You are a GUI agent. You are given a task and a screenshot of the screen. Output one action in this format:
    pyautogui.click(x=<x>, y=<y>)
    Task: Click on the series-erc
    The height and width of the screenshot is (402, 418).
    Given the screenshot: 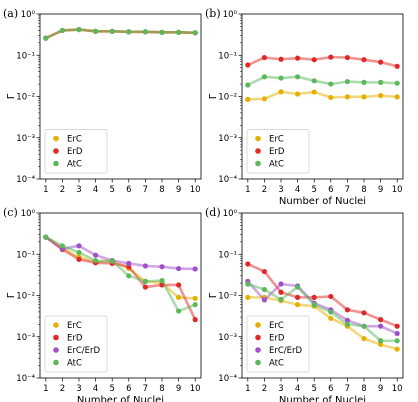 What is the action you would take?
    pyautogui.click(x=322, y=96)
    